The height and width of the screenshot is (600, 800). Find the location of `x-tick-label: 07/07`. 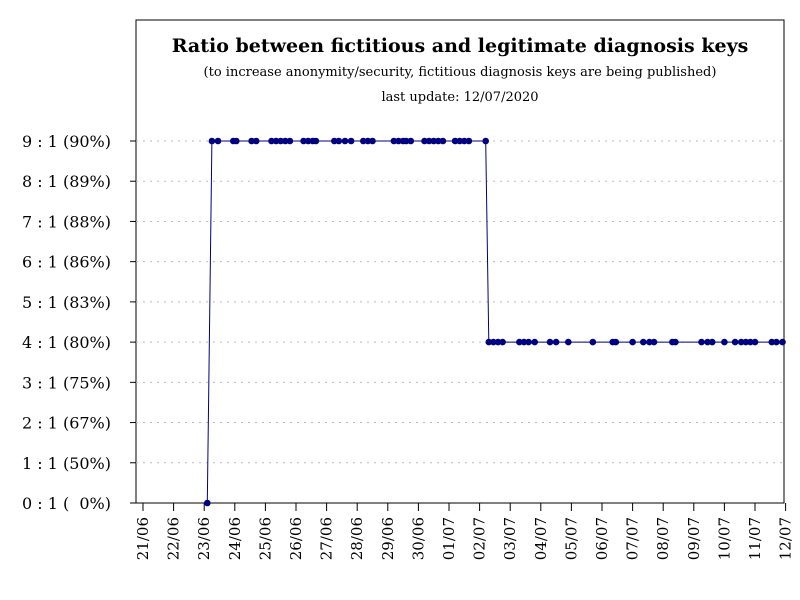

x-tick-label: 07/07 is located at coordinates (633, 538).